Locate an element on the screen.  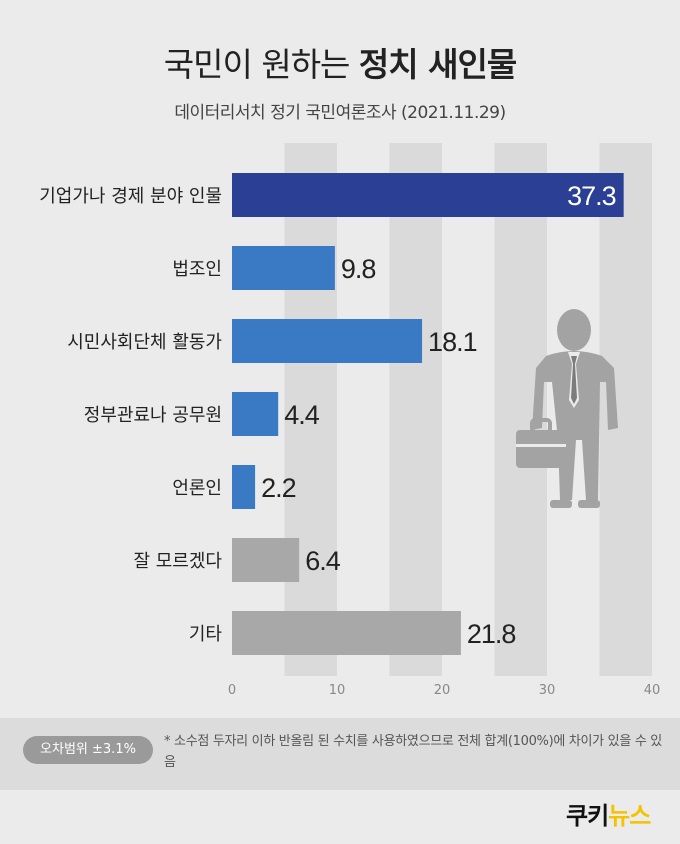
x-tick-label: 40 is located at coordinates (652, 690).